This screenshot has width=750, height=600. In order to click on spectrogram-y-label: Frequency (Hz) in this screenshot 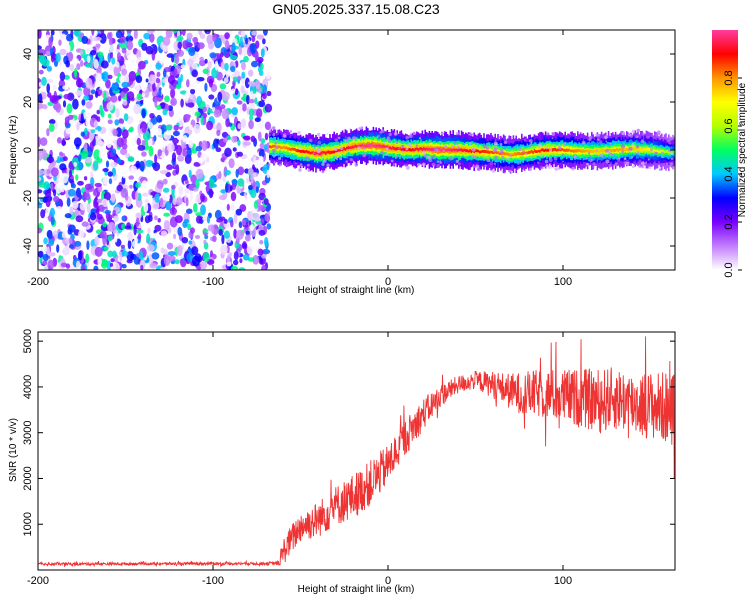, I will do `click(13, 150)`.